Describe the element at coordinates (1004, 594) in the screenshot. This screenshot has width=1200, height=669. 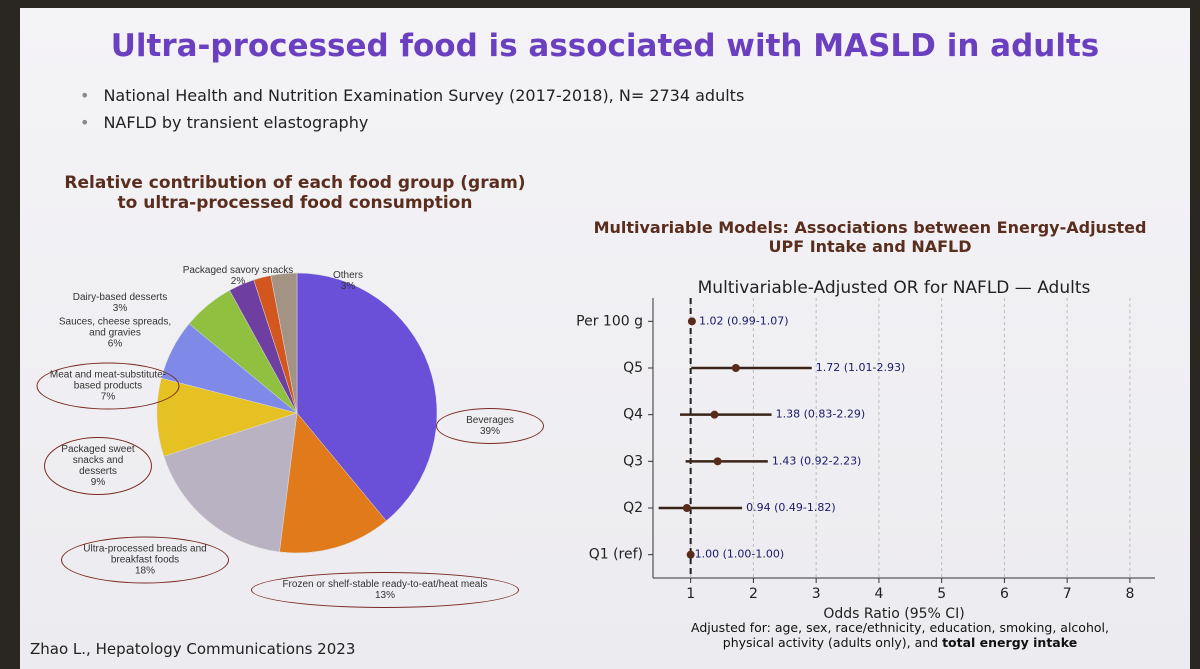
I see `x-tick-label: 6` at that location.